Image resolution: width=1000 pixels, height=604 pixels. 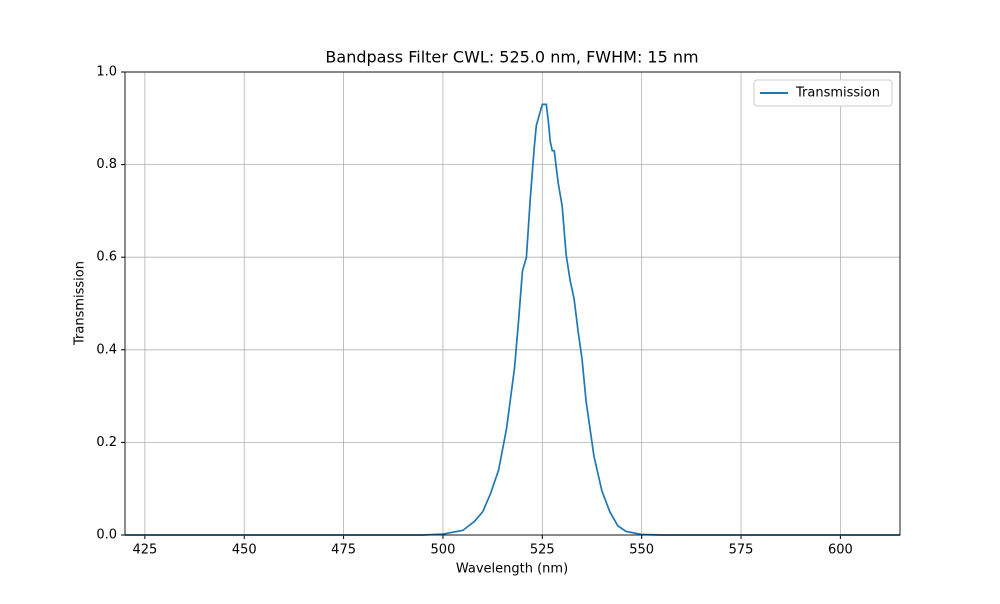 I want to click on x-tick-label: 550, so click(x=641, y=550).